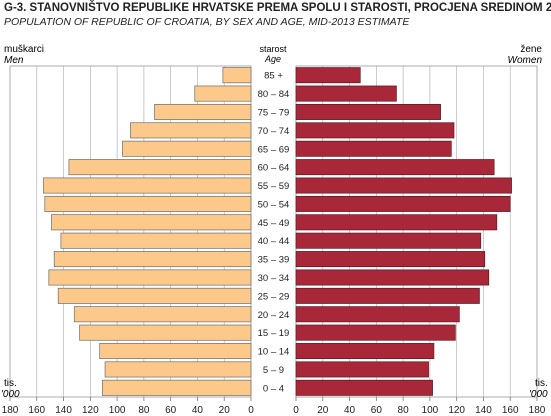 Image resolution: width=551 pixels, height=416 pixels. Describe the element at coordinates (144, 410) in the screenshot. I see `x-tick-label-left: 80` at that location.